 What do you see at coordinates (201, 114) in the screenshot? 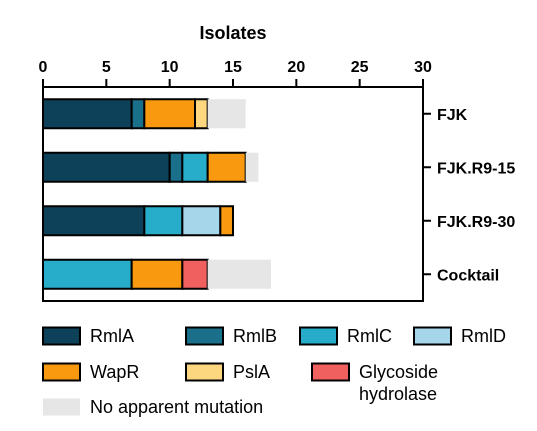
I see `bar-segment-psla` at bounding box center [201, 114].